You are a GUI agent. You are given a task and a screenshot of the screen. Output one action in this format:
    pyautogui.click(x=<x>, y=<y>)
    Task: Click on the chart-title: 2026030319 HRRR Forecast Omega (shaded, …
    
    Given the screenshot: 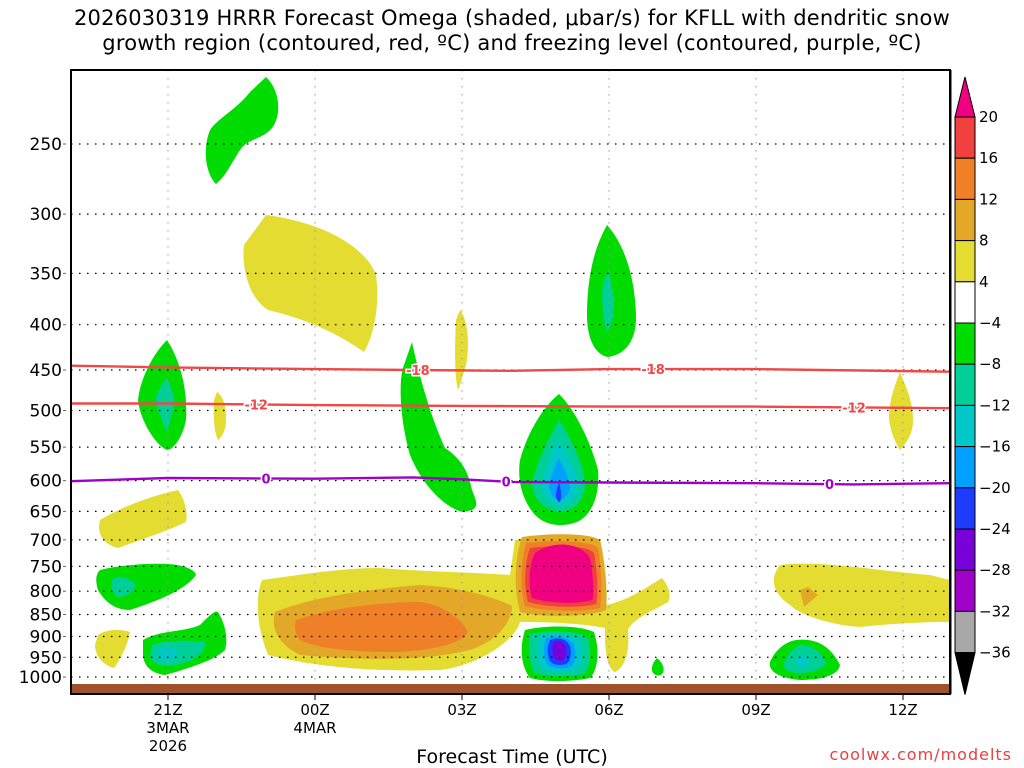 What is the action you would take?
    pyautogui.click(x=512, y=31)
    